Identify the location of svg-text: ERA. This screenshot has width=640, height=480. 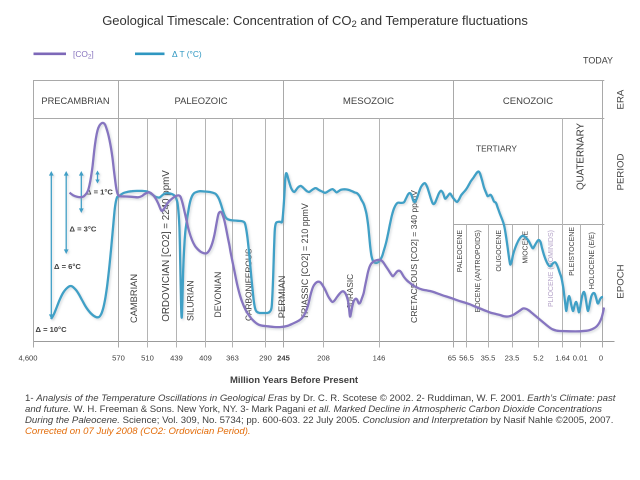
(621, 99).